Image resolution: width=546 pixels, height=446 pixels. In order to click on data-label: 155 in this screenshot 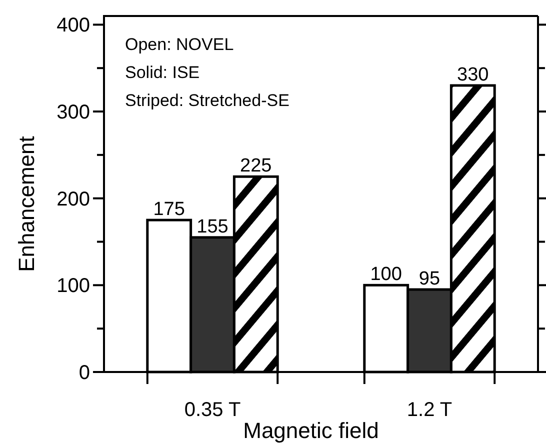, I will do `click(212, 227)`.